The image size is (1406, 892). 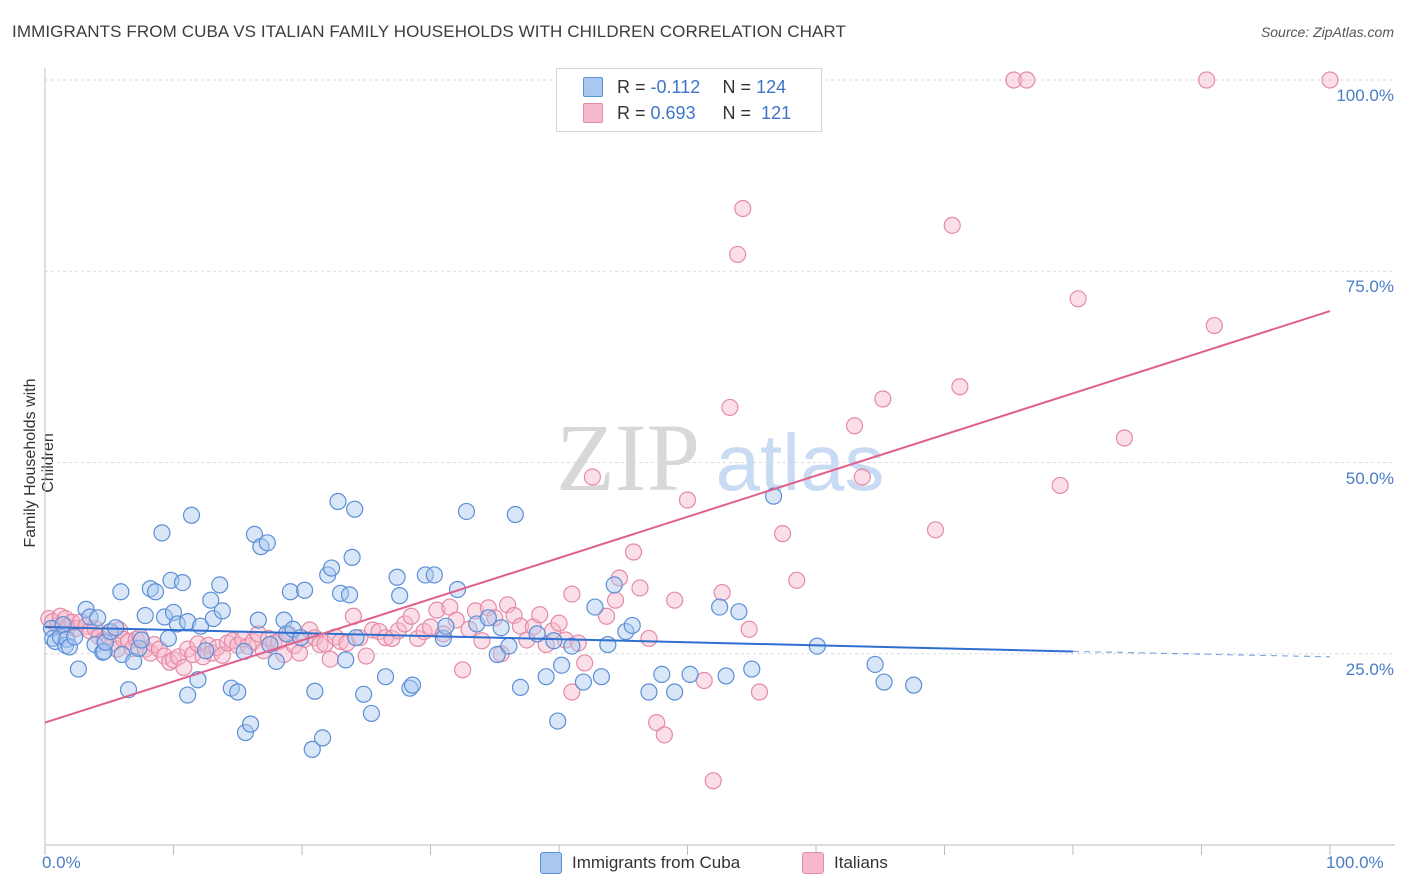 What do you see at coordinates (673, 112) in the screenshot?
I see `legend-r-value-italians: 0.693` at bounding box center [673, 112].